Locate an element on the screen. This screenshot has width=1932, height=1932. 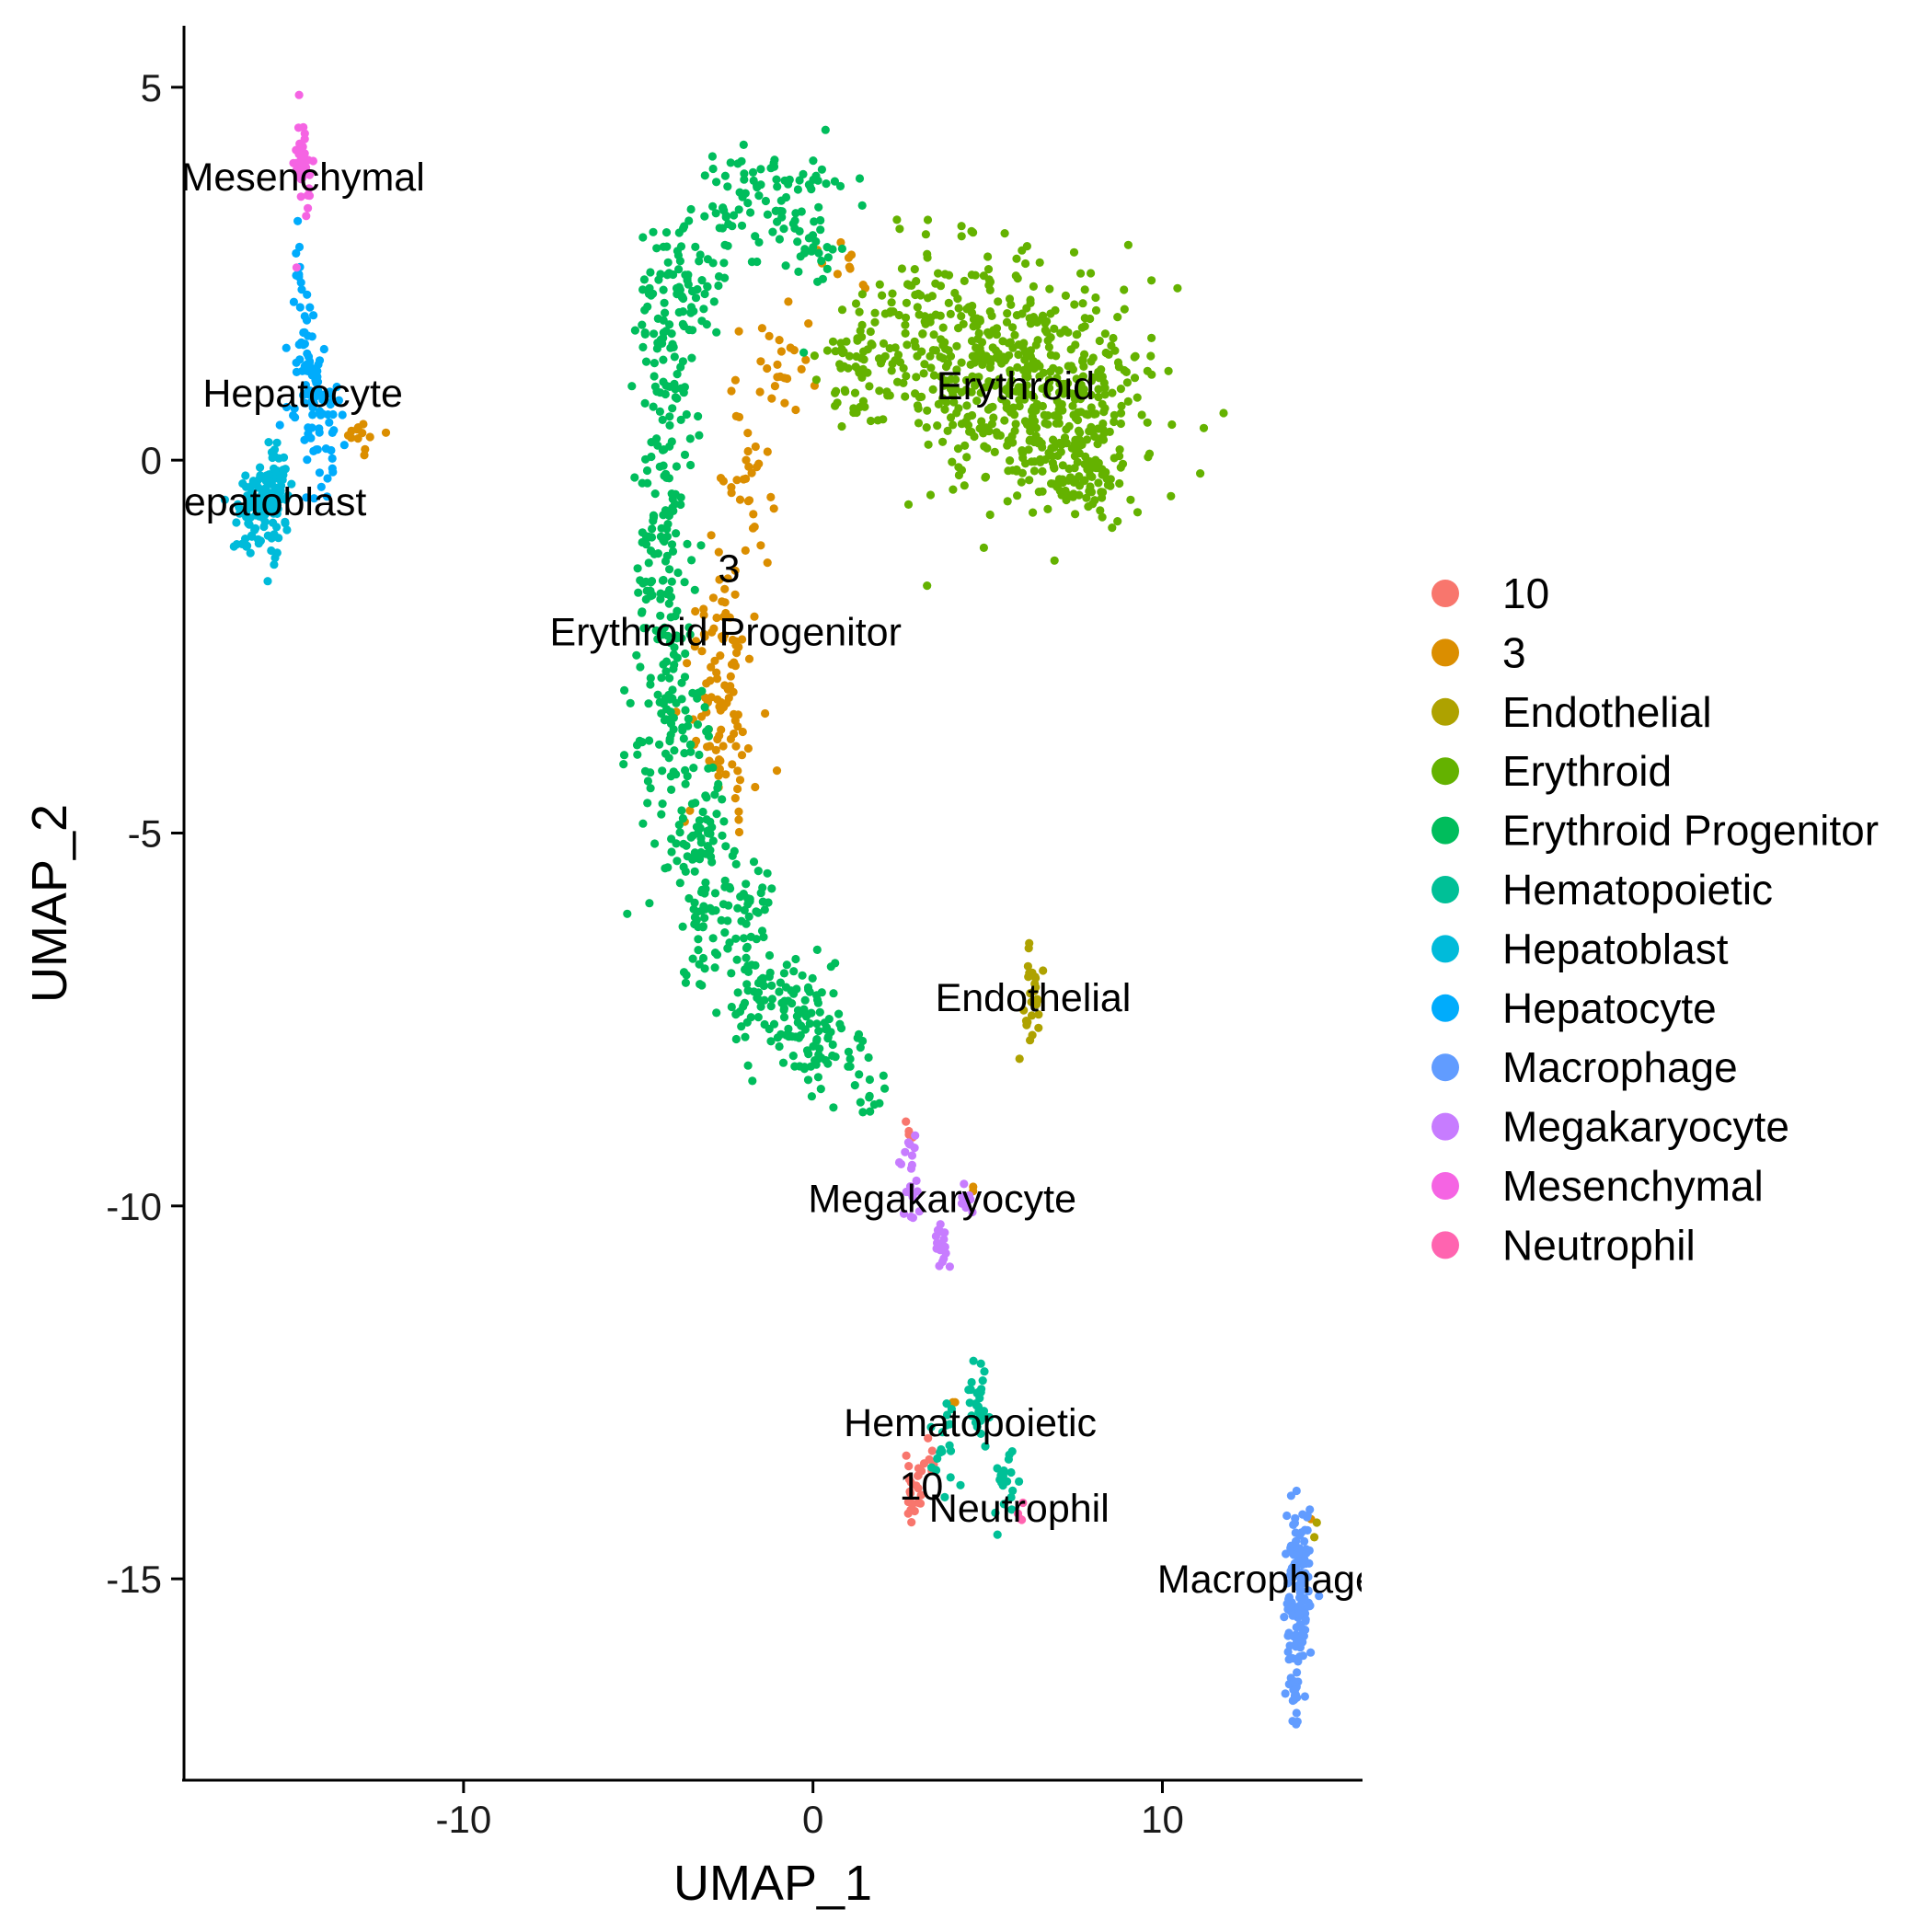
legend-item: 3 is located at coordinates (1479, 652).